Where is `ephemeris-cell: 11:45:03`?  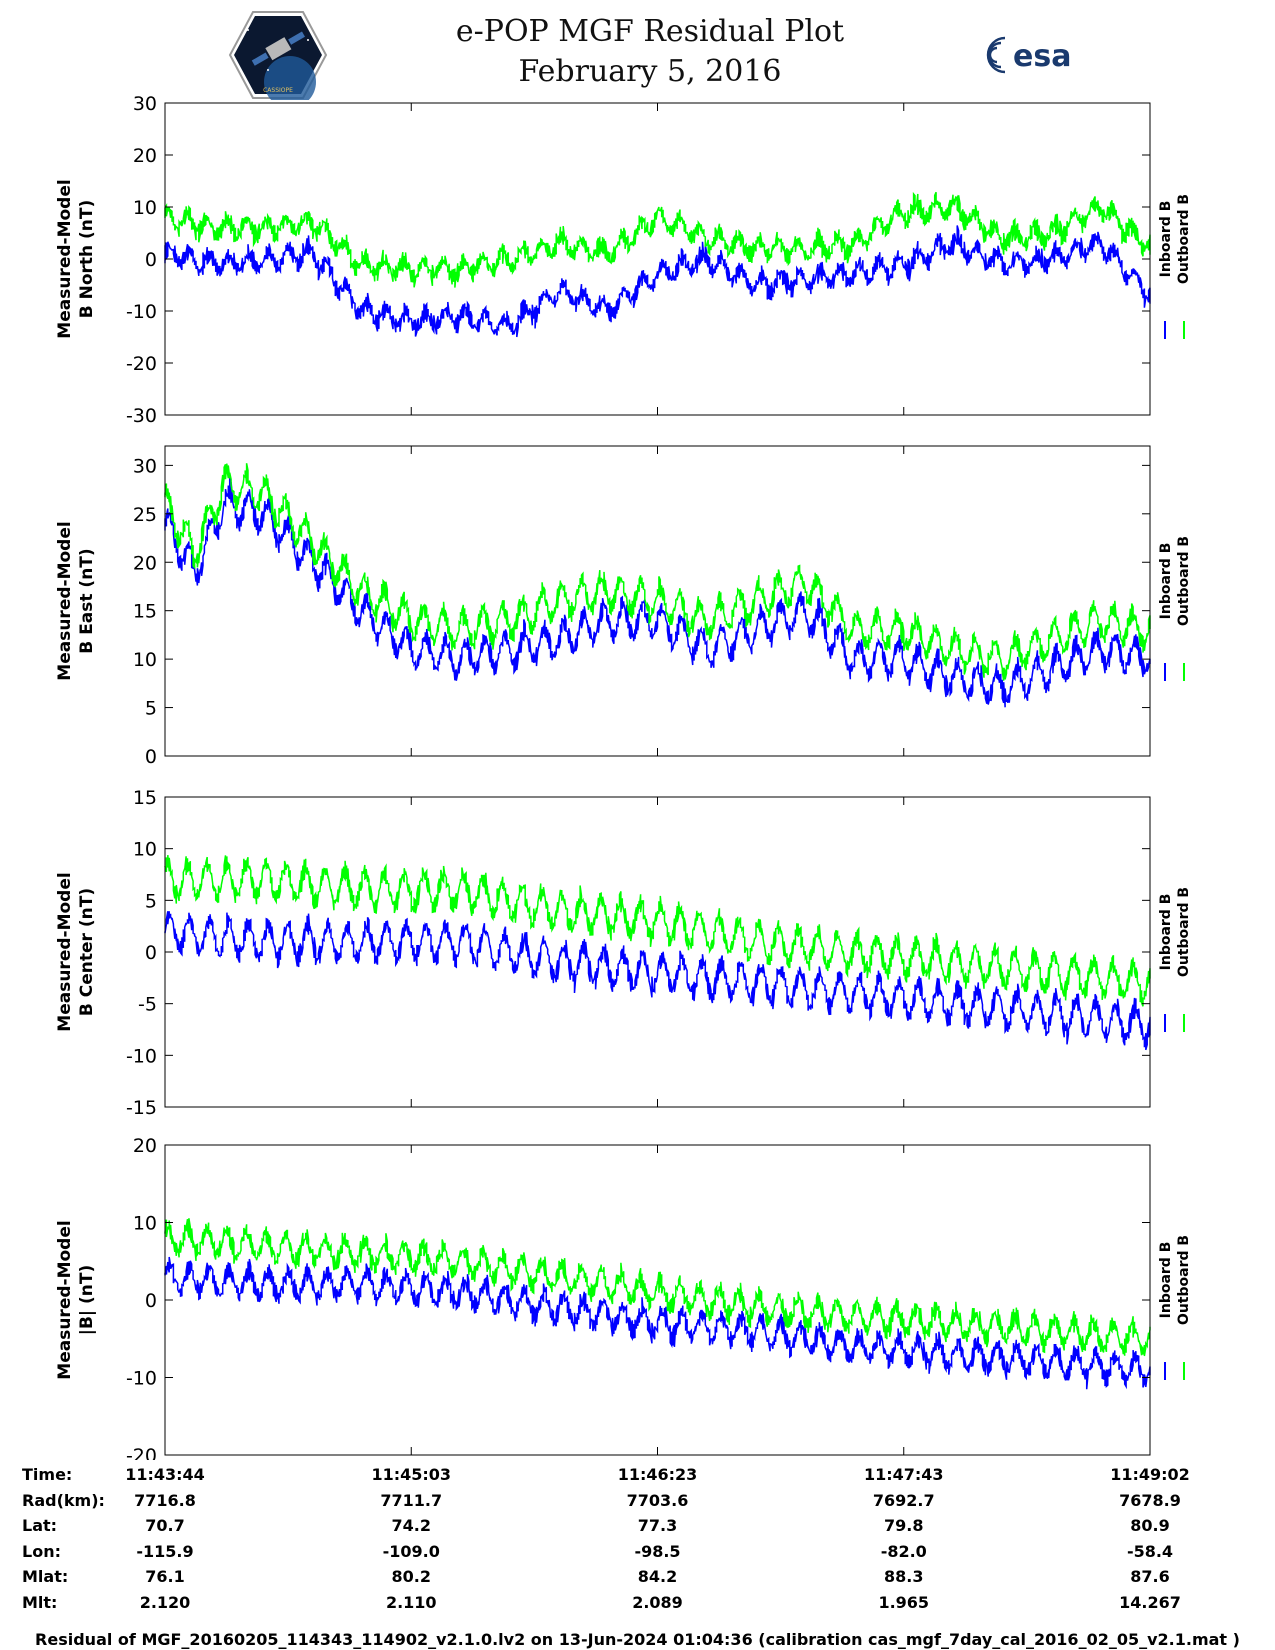
ephemeris-cell: 11:45:03 is located at coordinates (411, 1474).